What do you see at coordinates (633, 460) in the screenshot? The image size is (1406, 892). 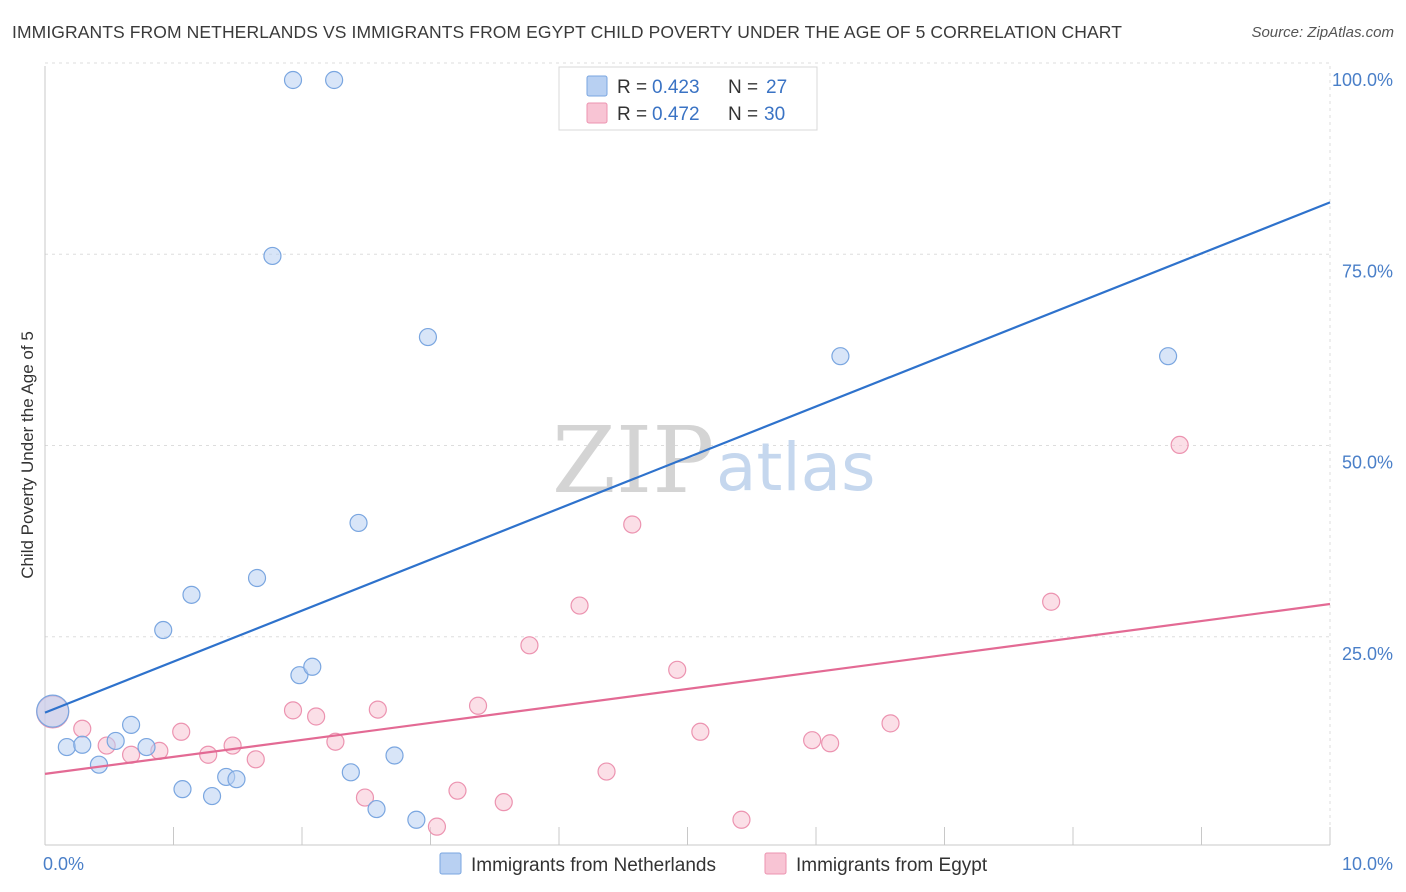 I see `watermark-zip: ZIP` at bounding box center [633, 460].